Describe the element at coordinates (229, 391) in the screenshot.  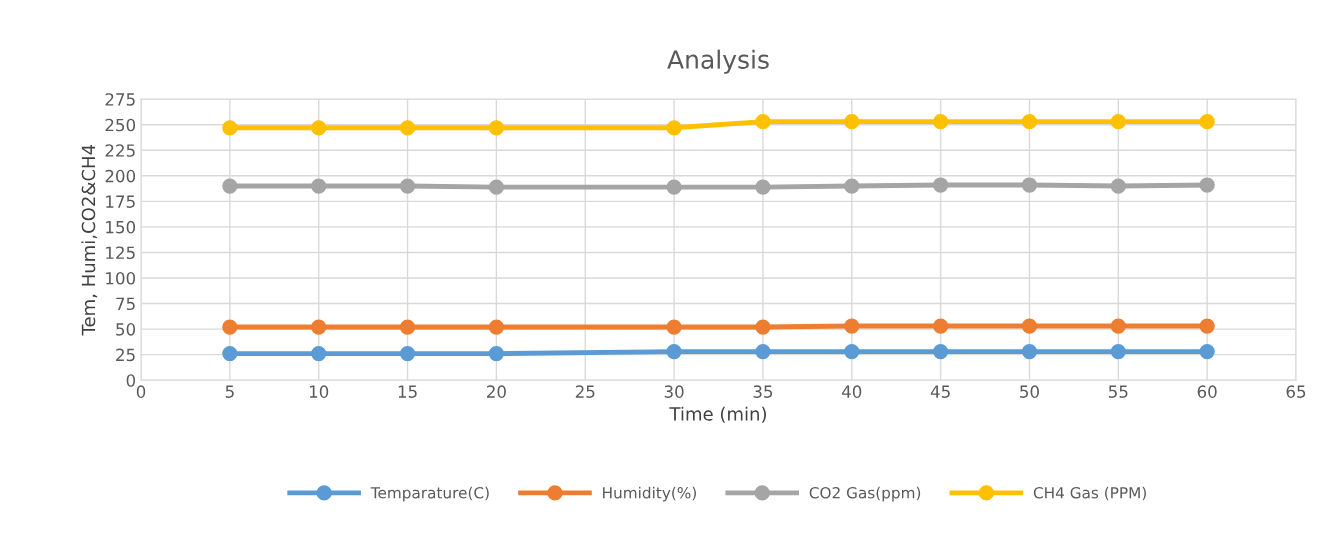
I see `x-tick-label: 5` at that location.